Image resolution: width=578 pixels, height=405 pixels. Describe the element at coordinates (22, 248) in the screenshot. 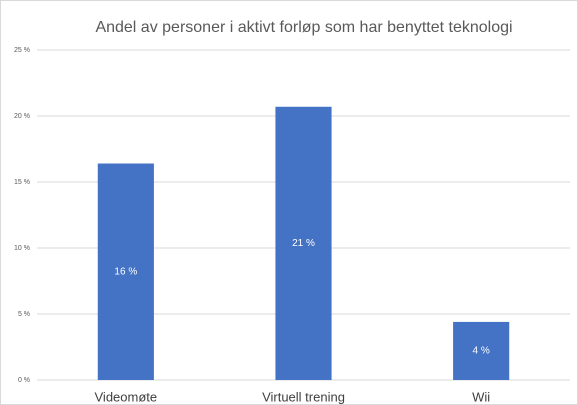

I see `y-tick-label: 10 %` at that location.